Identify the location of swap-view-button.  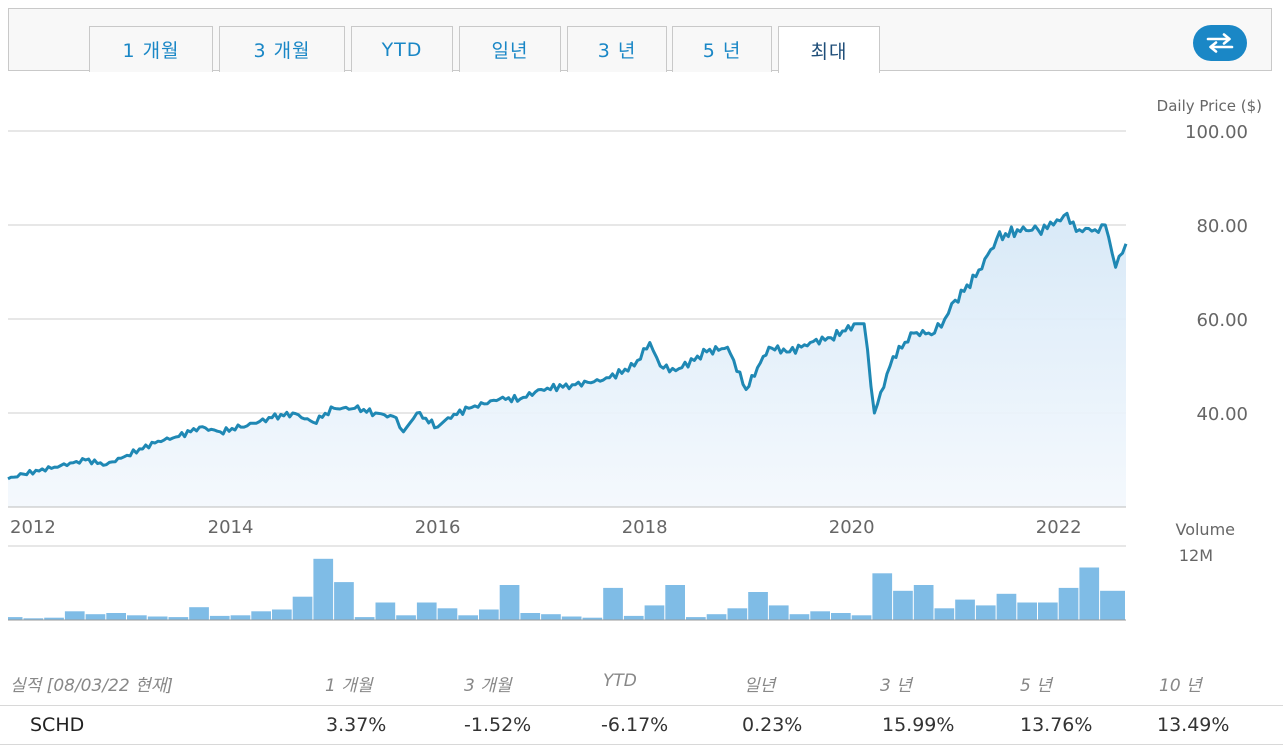
(1220, 43).